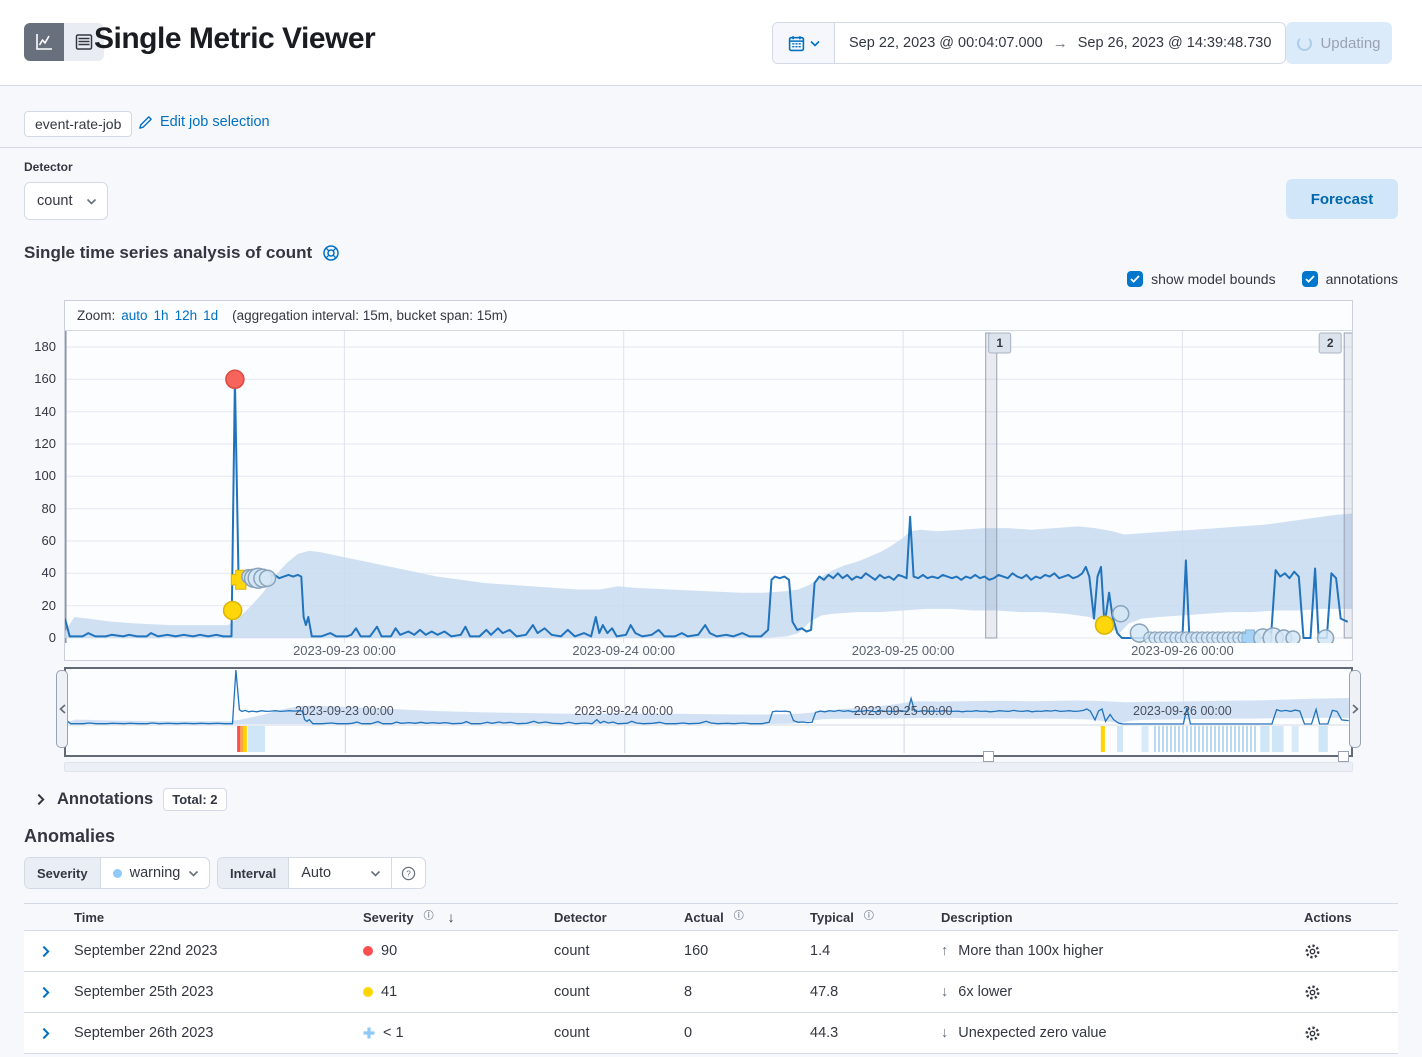 This screenshot has height=1057, width=1422. I want to click on y-tick-label: 0, so click(52, 637).